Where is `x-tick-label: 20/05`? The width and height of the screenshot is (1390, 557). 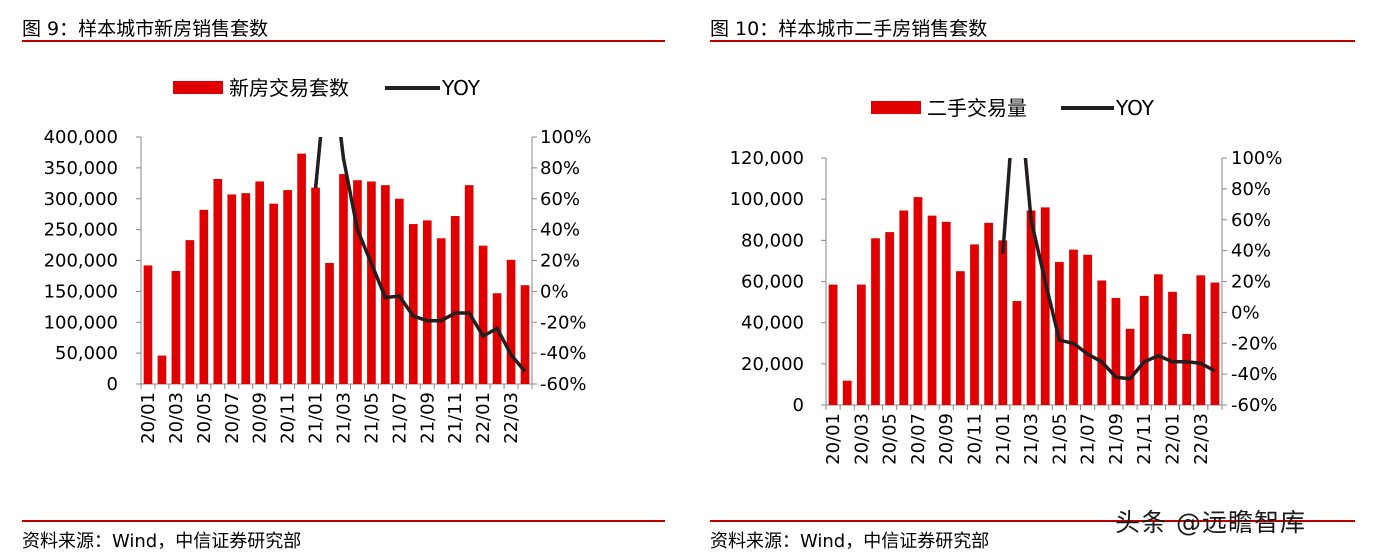 x-tick-label: 20/05 is located at coordinates (204, 418).